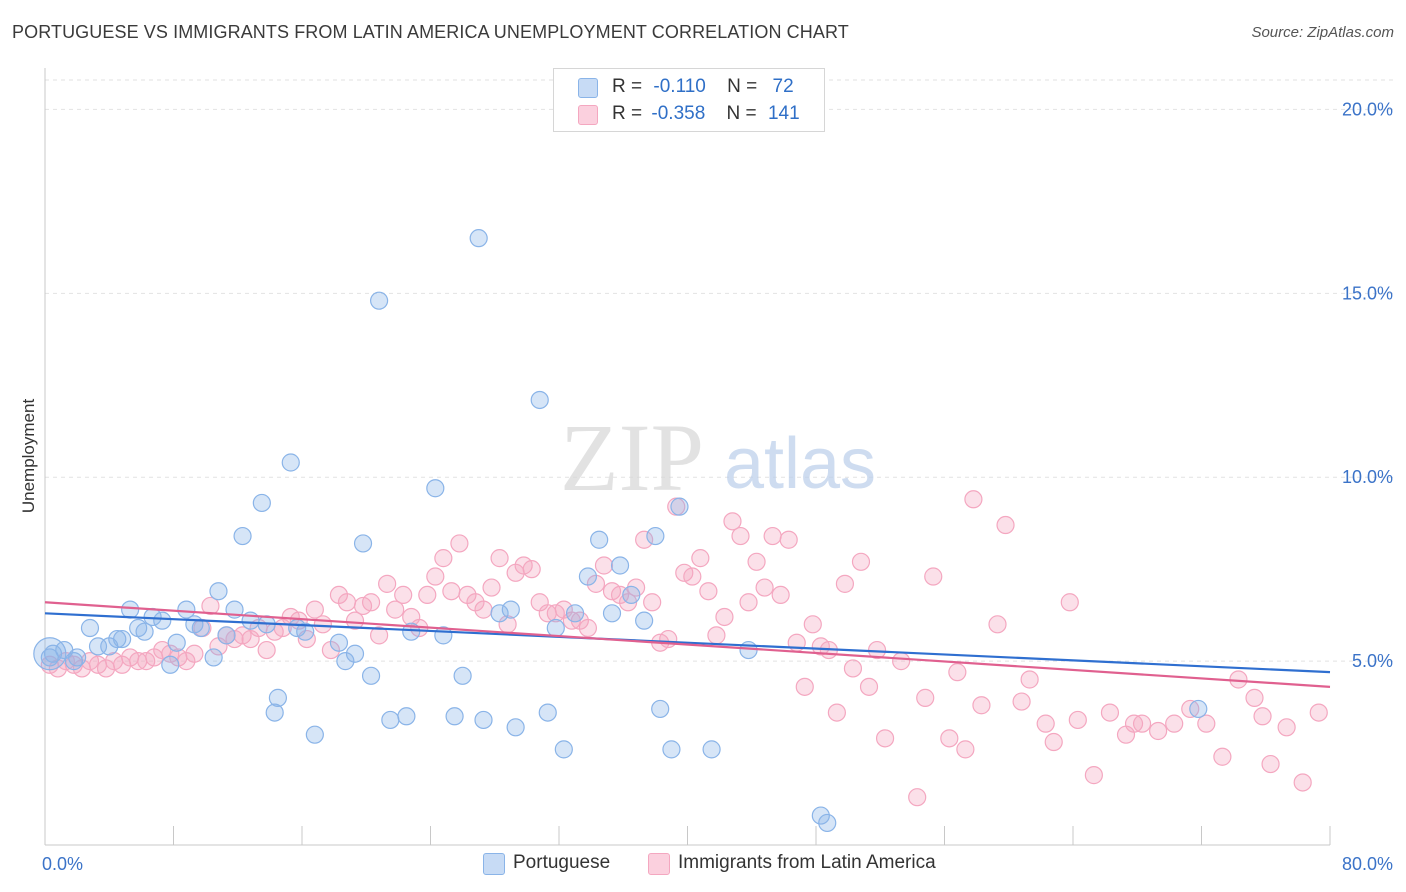  Describe the element at coordinates (494, 864) in the screenshot. I see `bottom-legend-swatch-portuguese` at that location.